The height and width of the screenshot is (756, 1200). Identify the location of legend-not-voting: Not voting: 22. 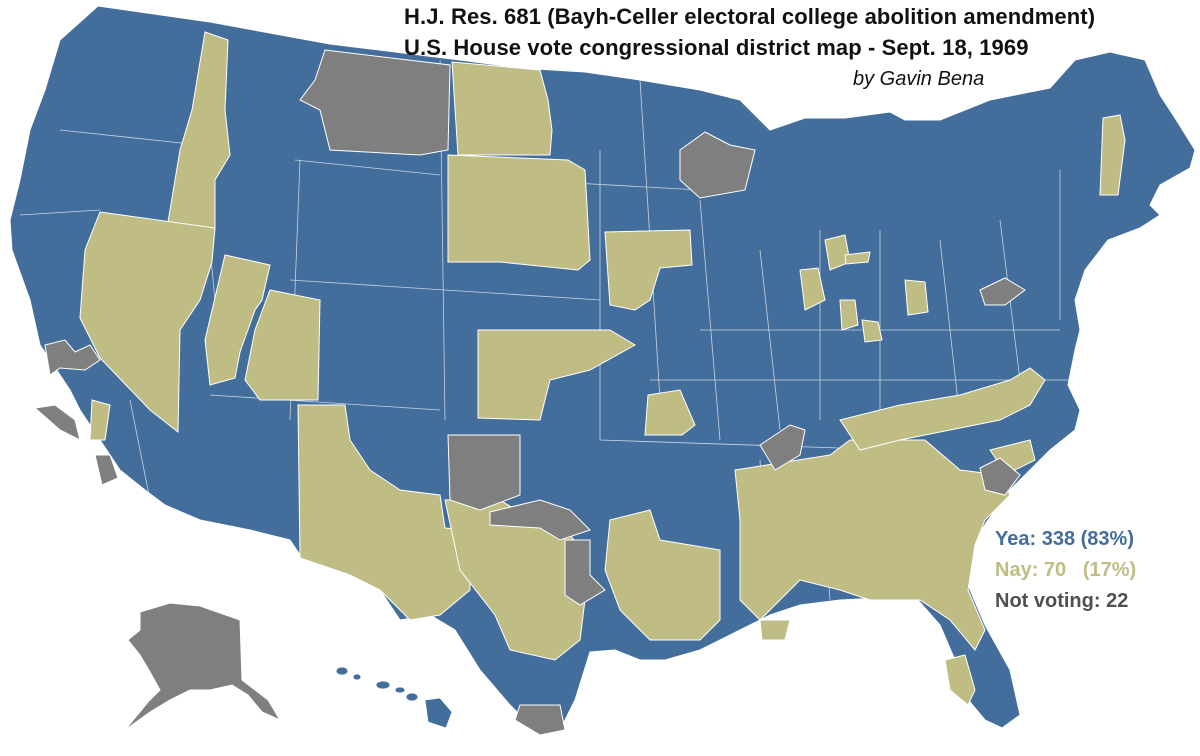
(1062, 601).